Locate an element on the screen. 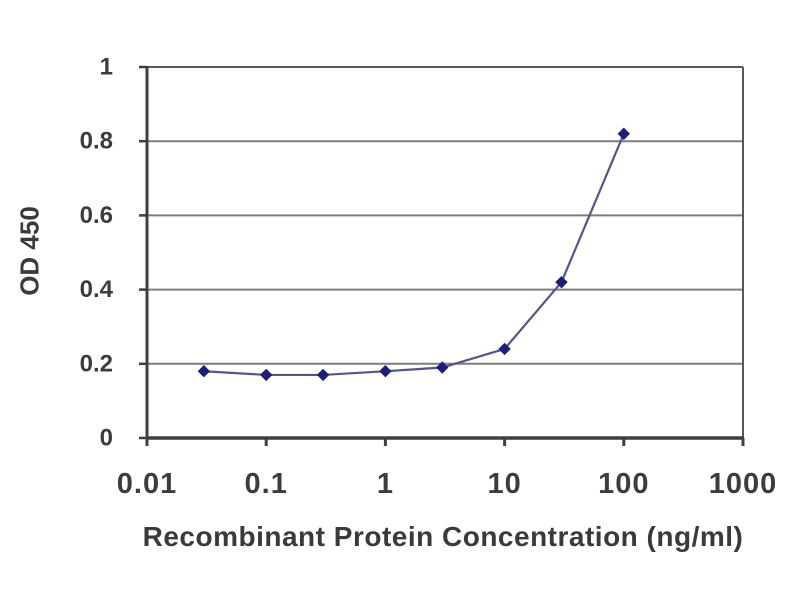  x-tick-label: 0.1 is located at coordinates (266, 484).